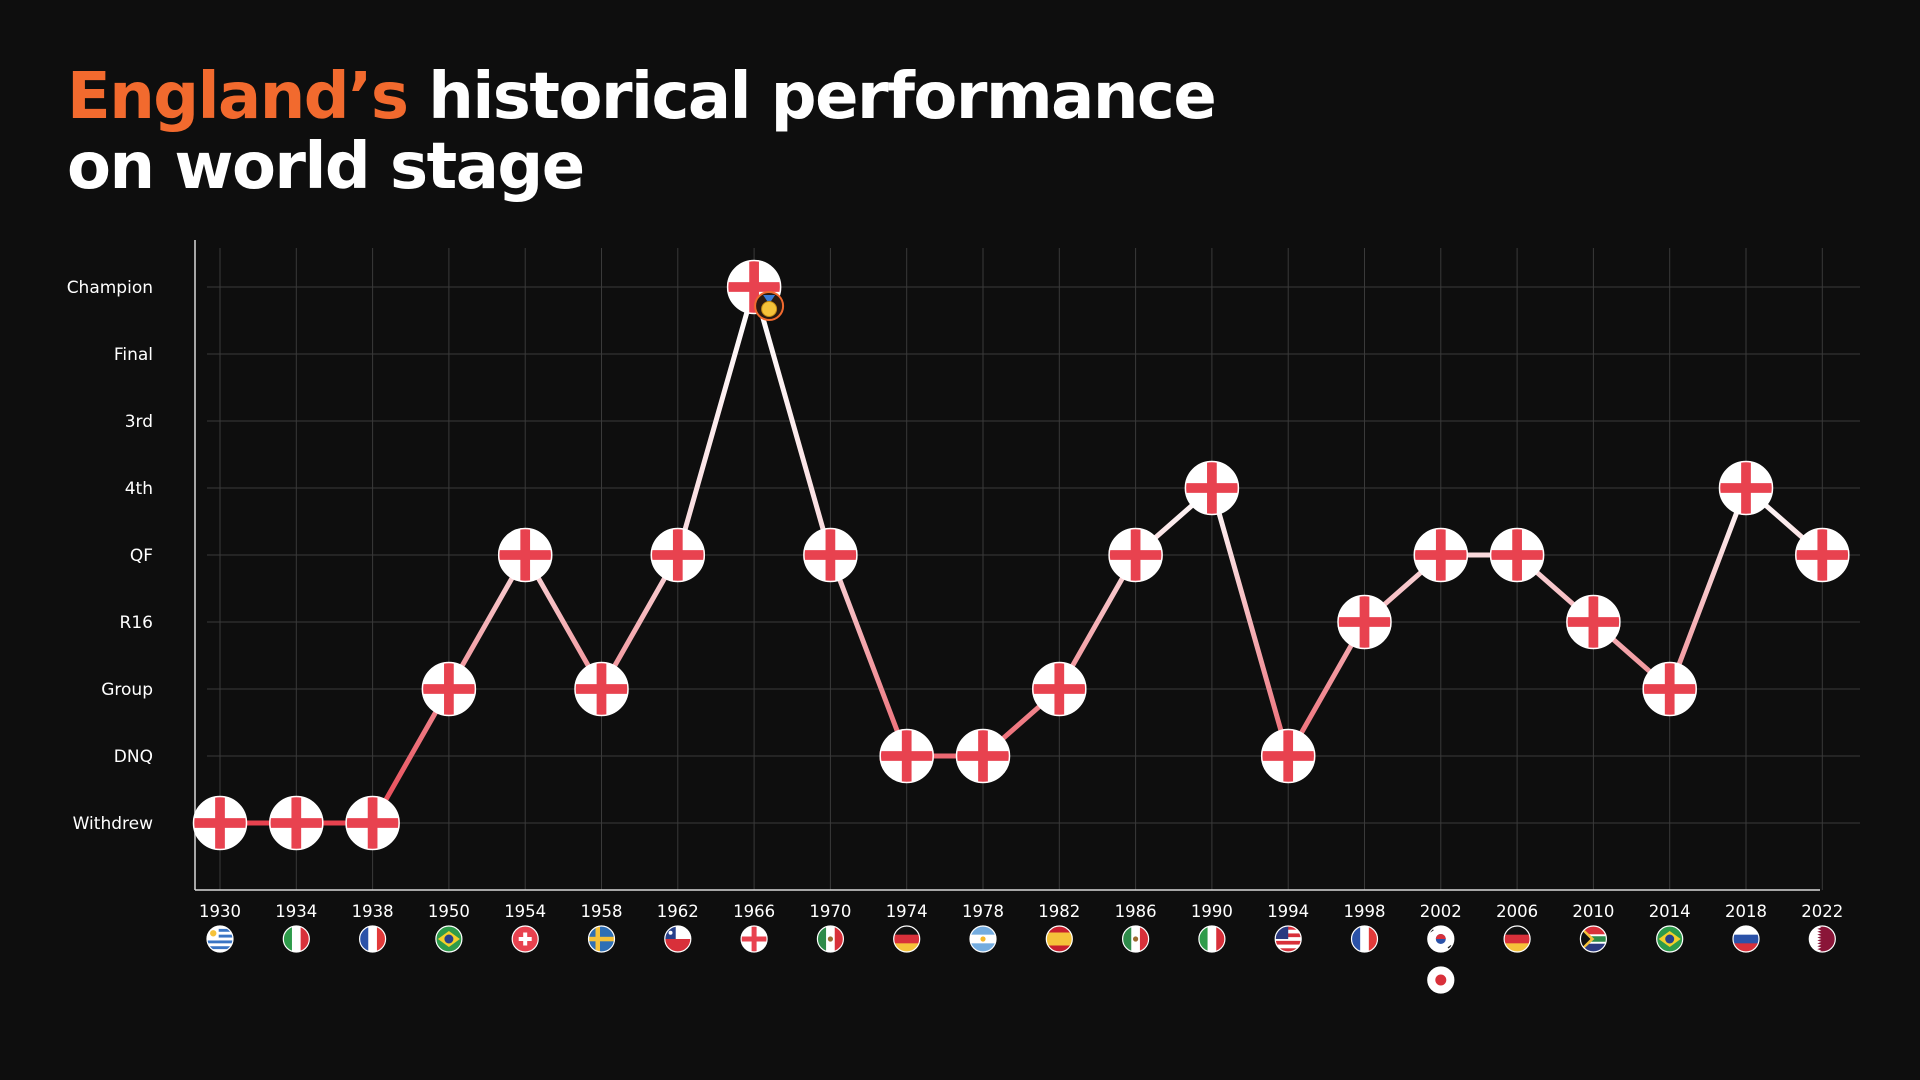 This screenshot has height=1080, width=1920. I want to click on data-point-1994, so click(1288, 756).